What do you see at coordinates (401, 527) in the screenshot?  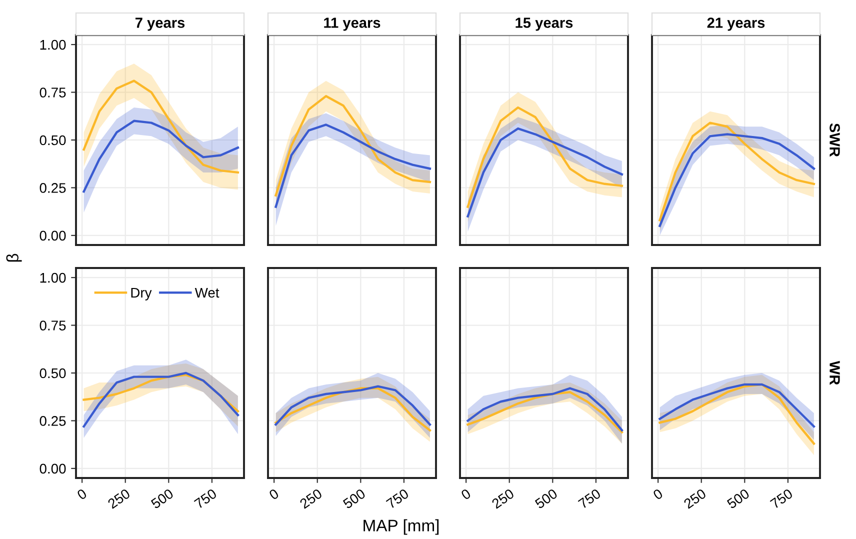 I see `x-axis-title: MAP [mm]` at bounding box center [401, 527].